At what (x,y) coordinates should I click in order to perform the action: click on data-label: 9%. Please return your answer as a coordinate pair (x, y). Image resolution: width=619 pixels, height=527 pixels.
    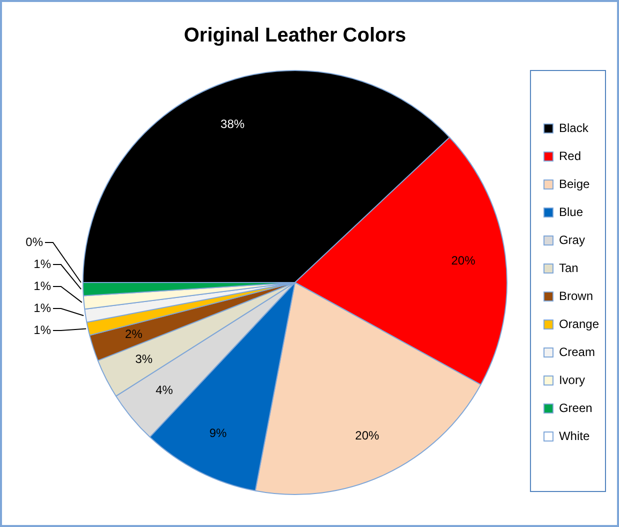
    Looking at the image, I should click on (218, 433).